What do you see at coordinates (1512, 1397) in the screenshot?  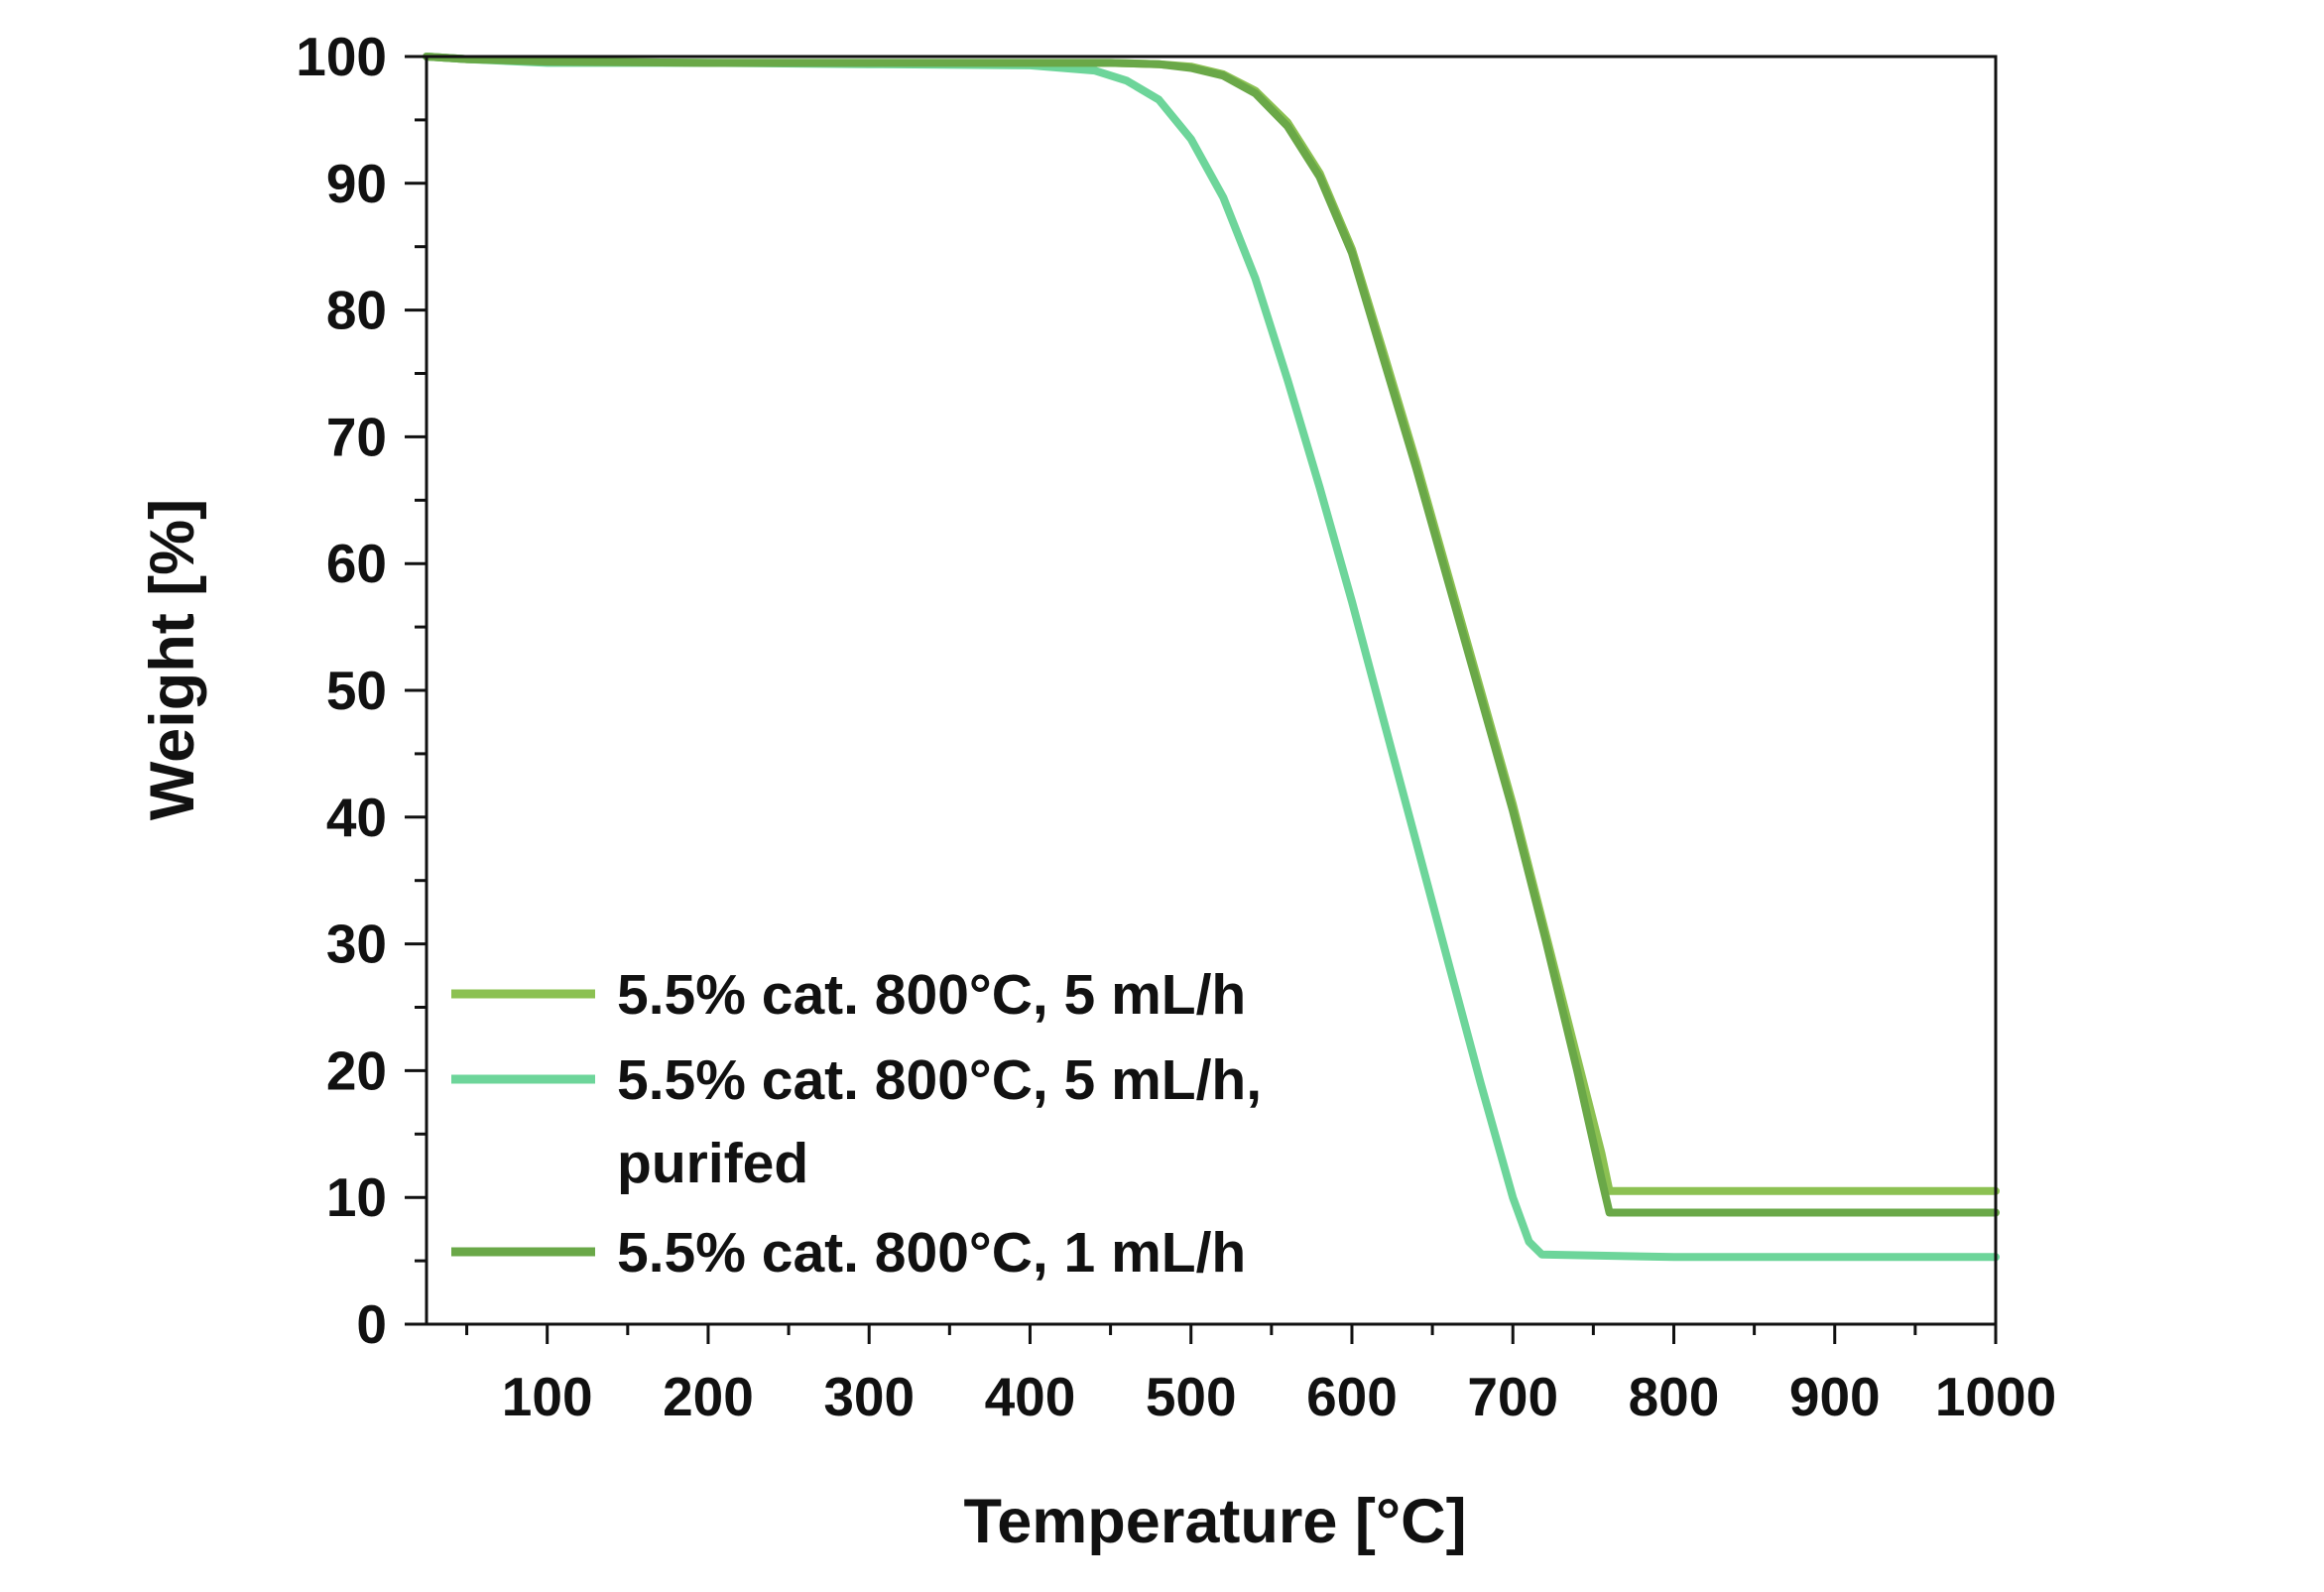 I see `x-tick-label: 700` at bounding box center [1512, 1397].